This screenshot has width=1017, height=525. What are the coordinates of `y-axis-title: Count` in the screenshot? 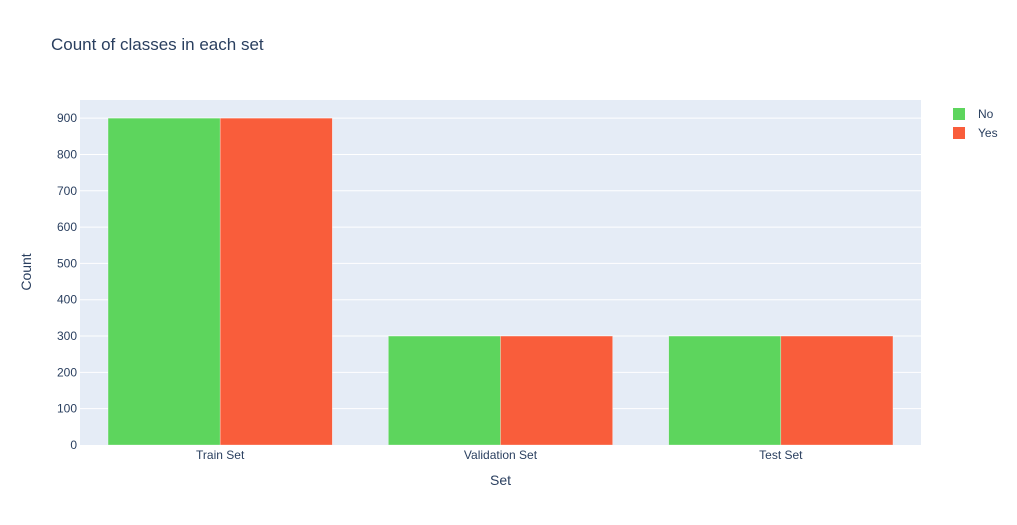 It's located at (26, 271).